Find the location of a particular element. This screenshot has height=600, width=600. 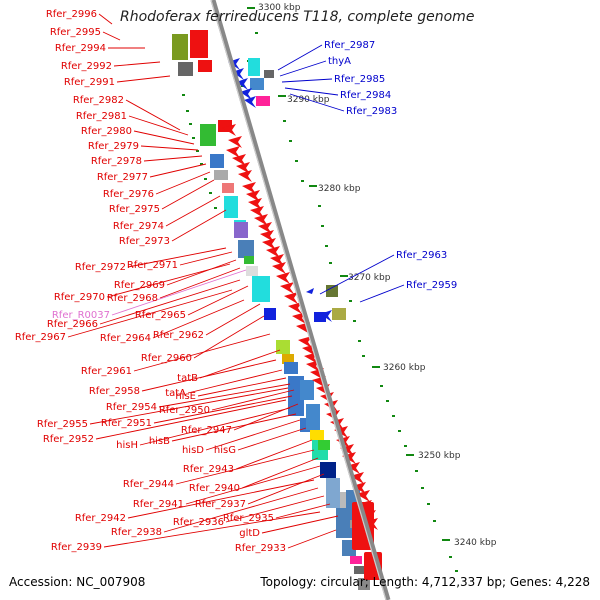

tick-label: 3240 kbp is located at coordinates (475, 543).